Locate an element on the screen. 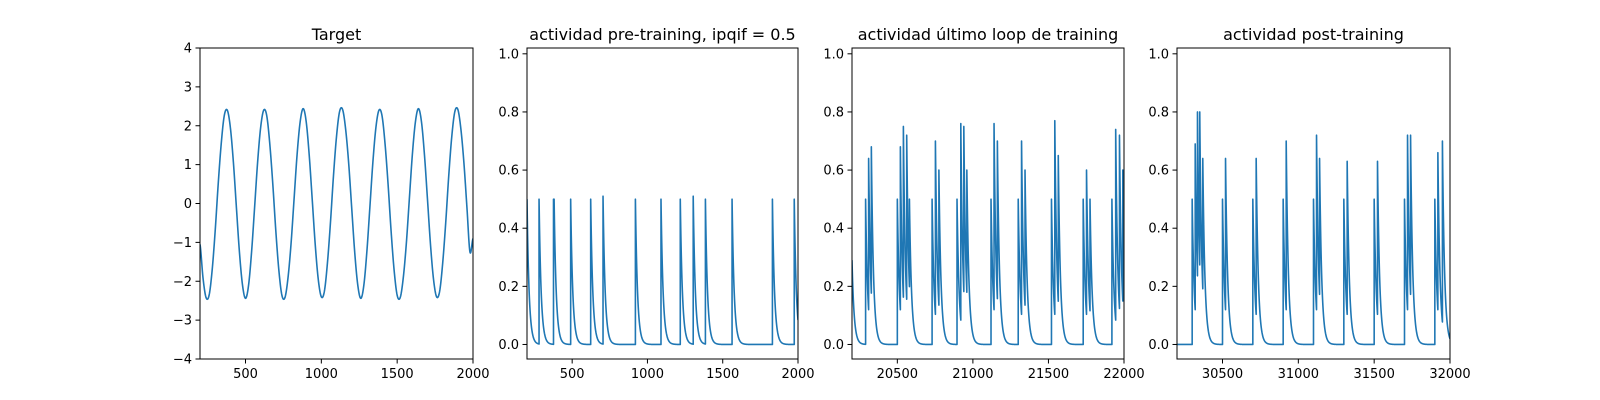 The image size is (1600, 400). x-tick-label: 32000 is located at coordinates (1449, 374).